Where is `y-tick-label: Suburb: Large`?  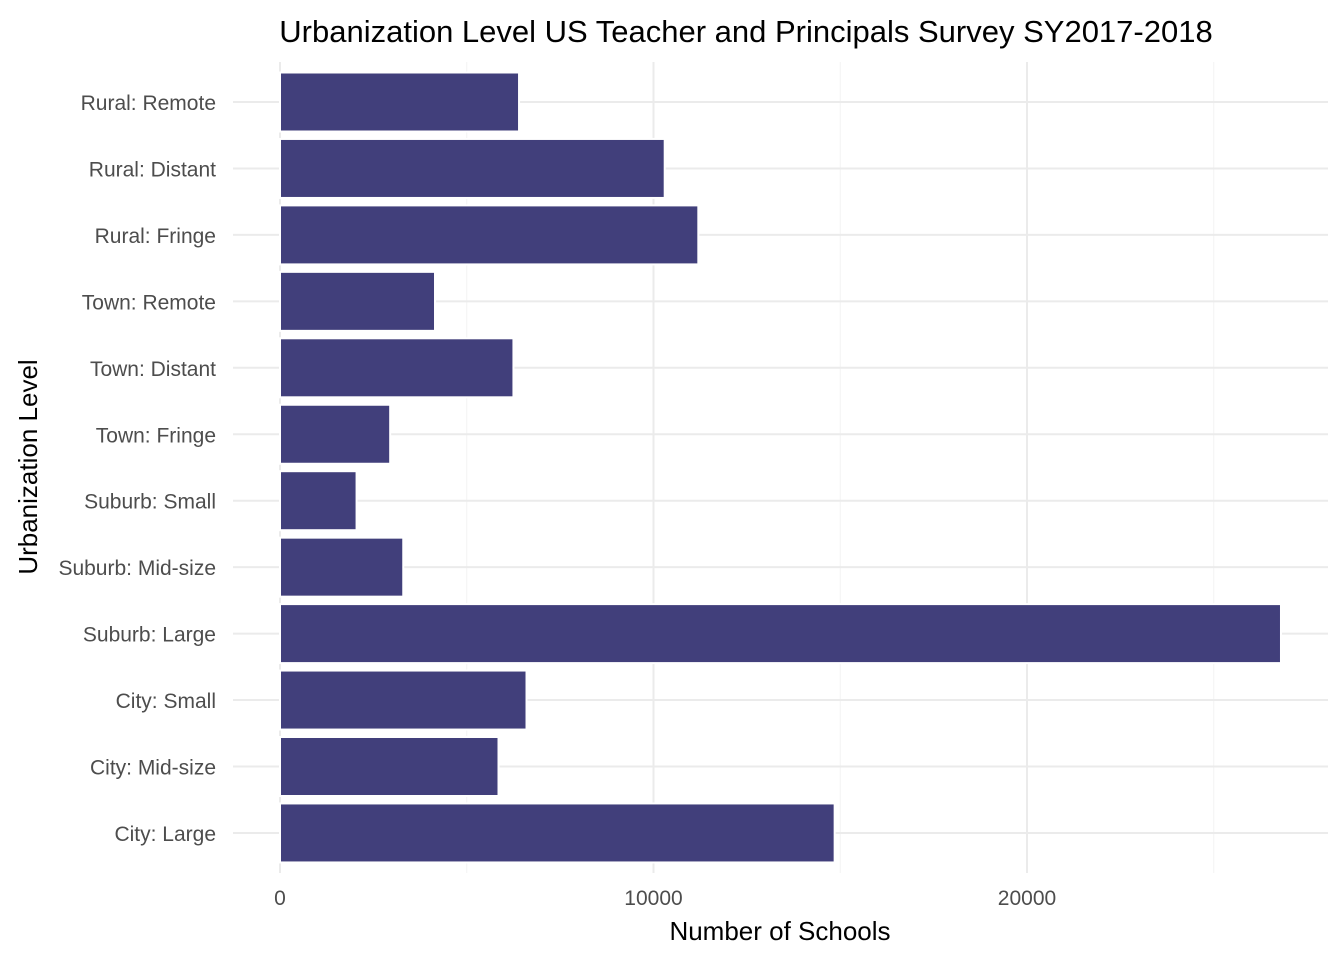
y-tick-label: Suburb: Large is located at coordinates (149, 635).